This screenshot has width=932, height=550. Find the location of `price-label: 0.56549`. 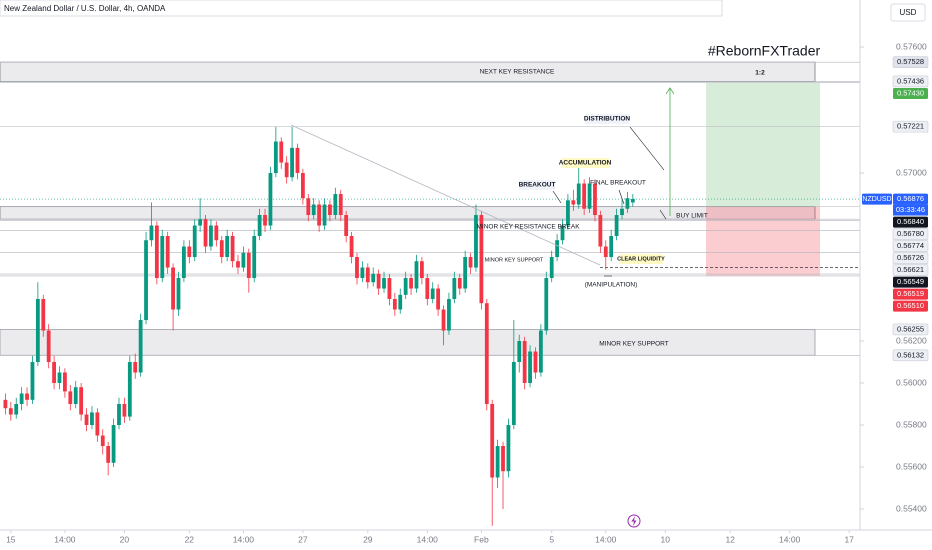

price-label: 0.56549 is located at coordinates (910, 281).